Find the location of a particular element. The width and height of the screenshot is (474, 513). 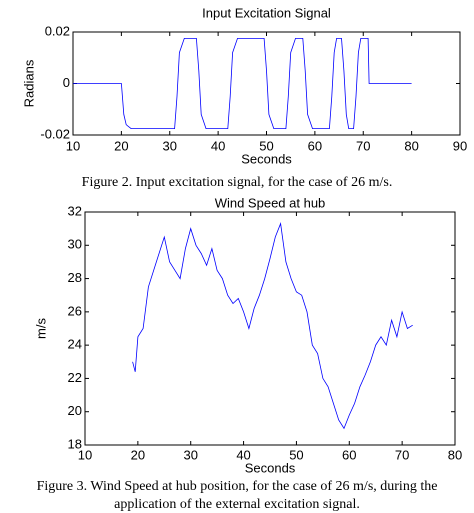

y-tick-label: 0 is located at coordinates (66, 82).